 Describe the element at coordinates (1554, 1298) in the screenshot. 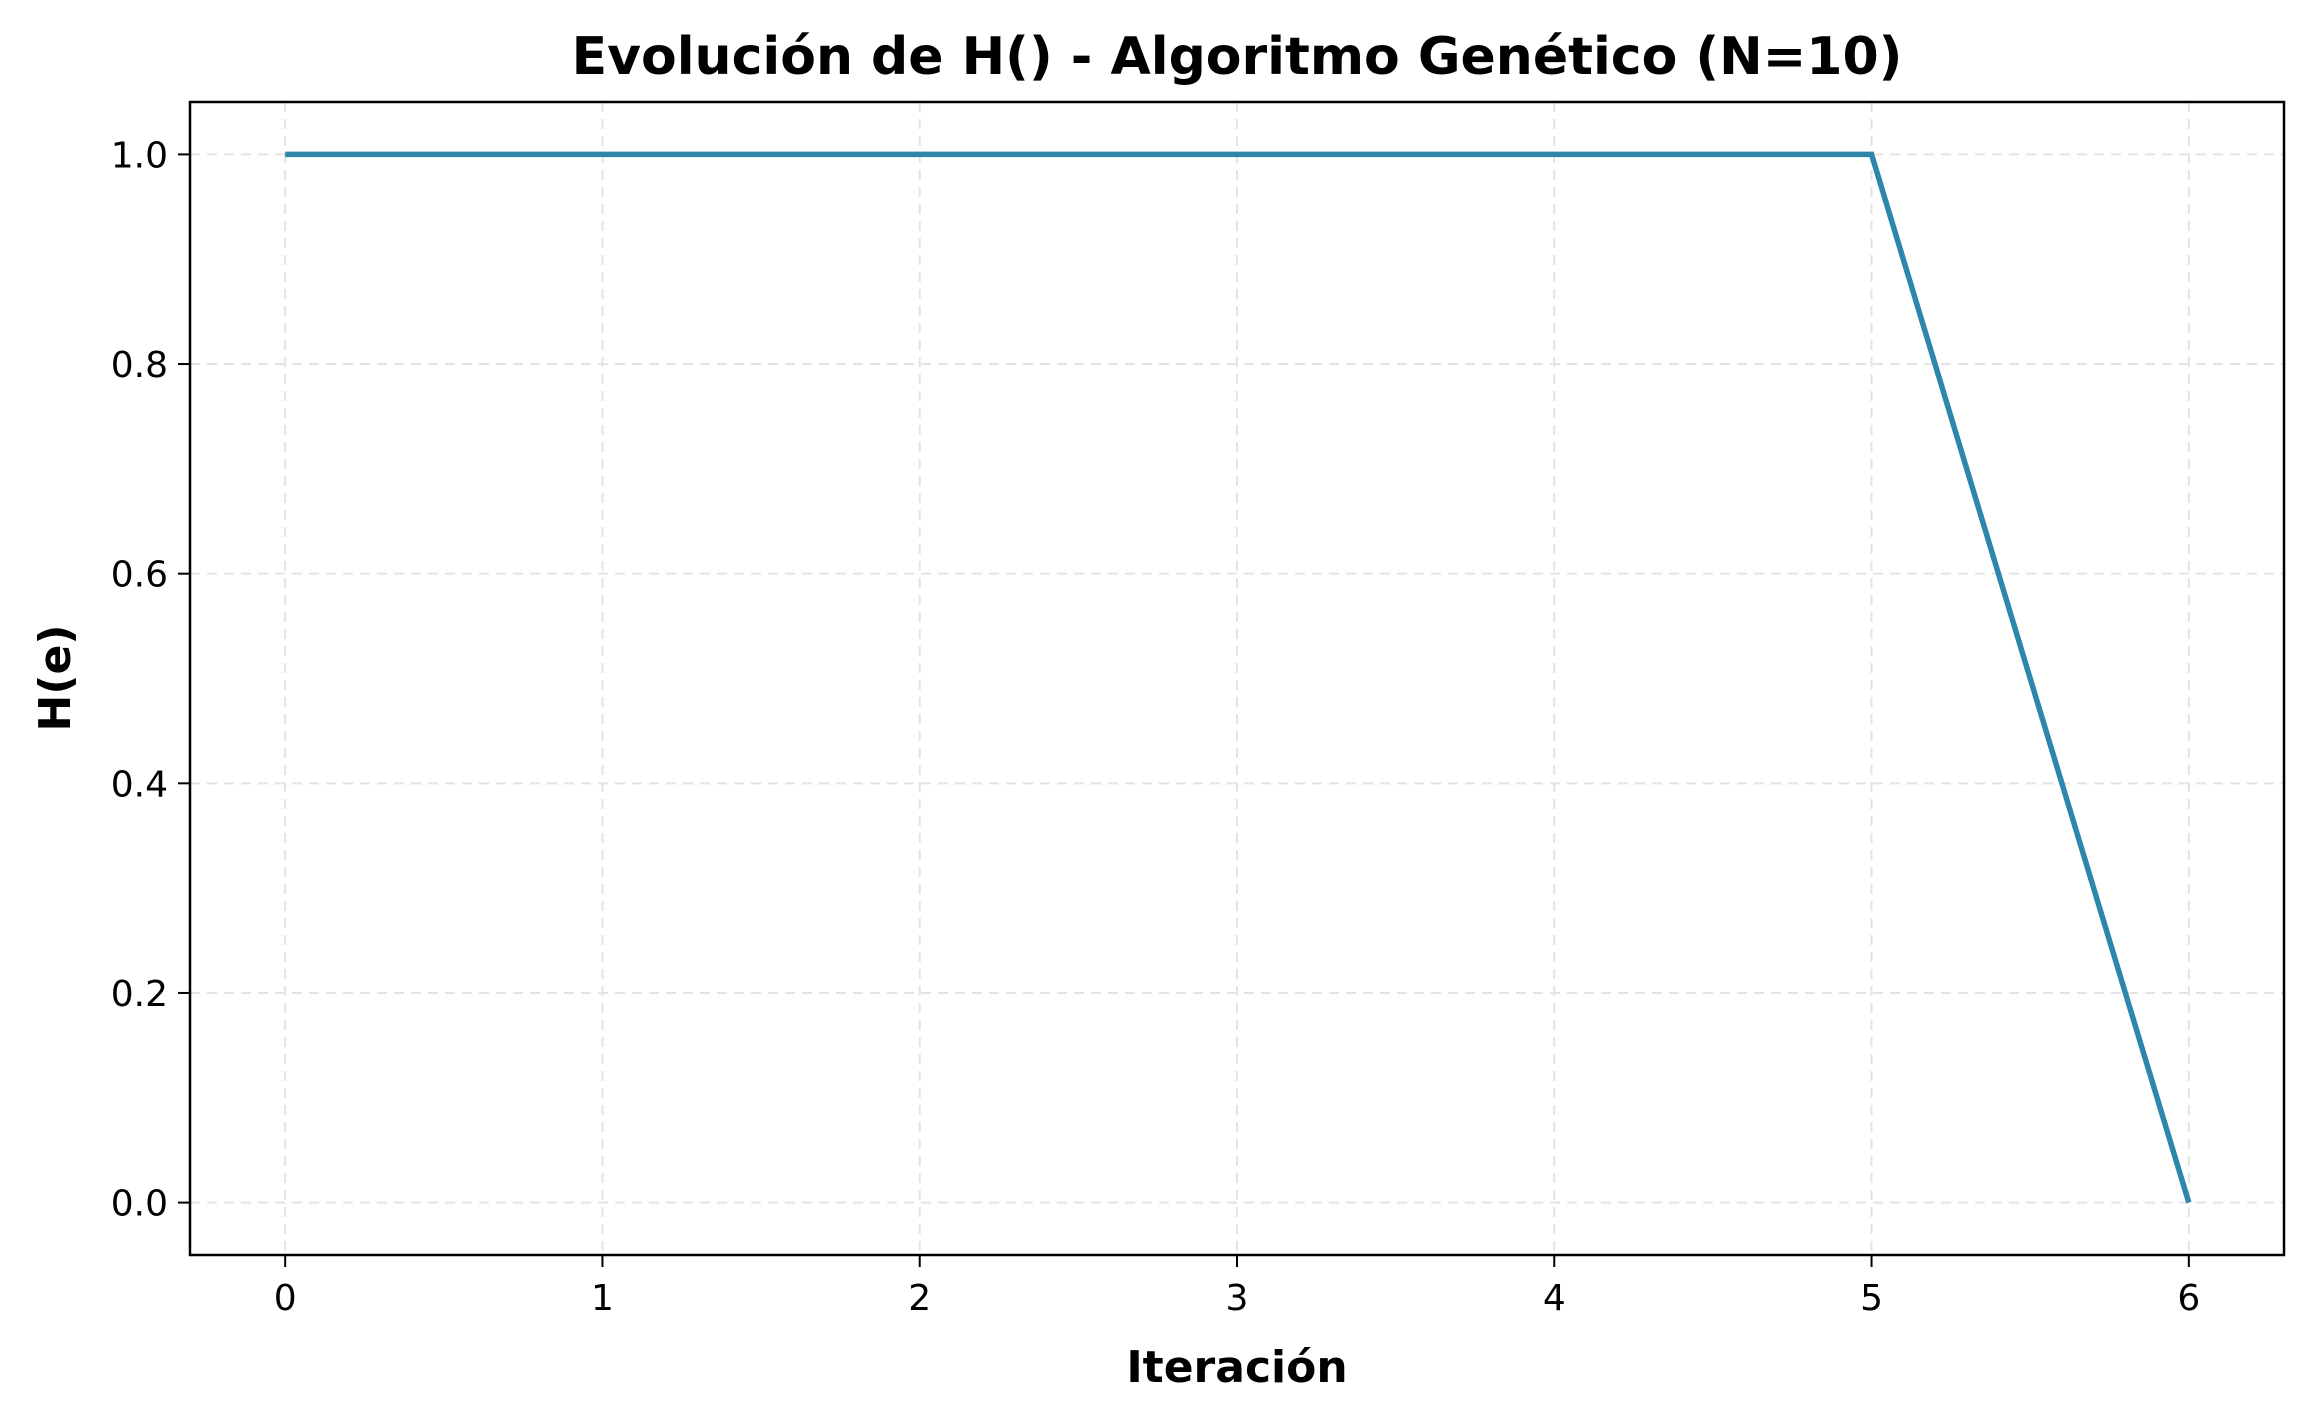

I see `x-tick-label: 4` at that location.